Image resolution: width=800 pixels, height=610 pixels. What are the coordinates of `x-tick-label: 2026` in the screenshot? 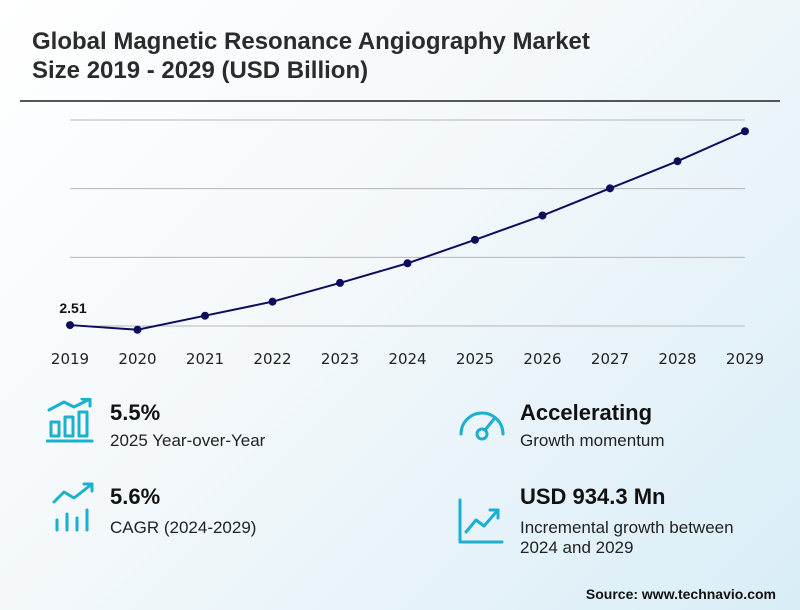 It's located at (542, 359).